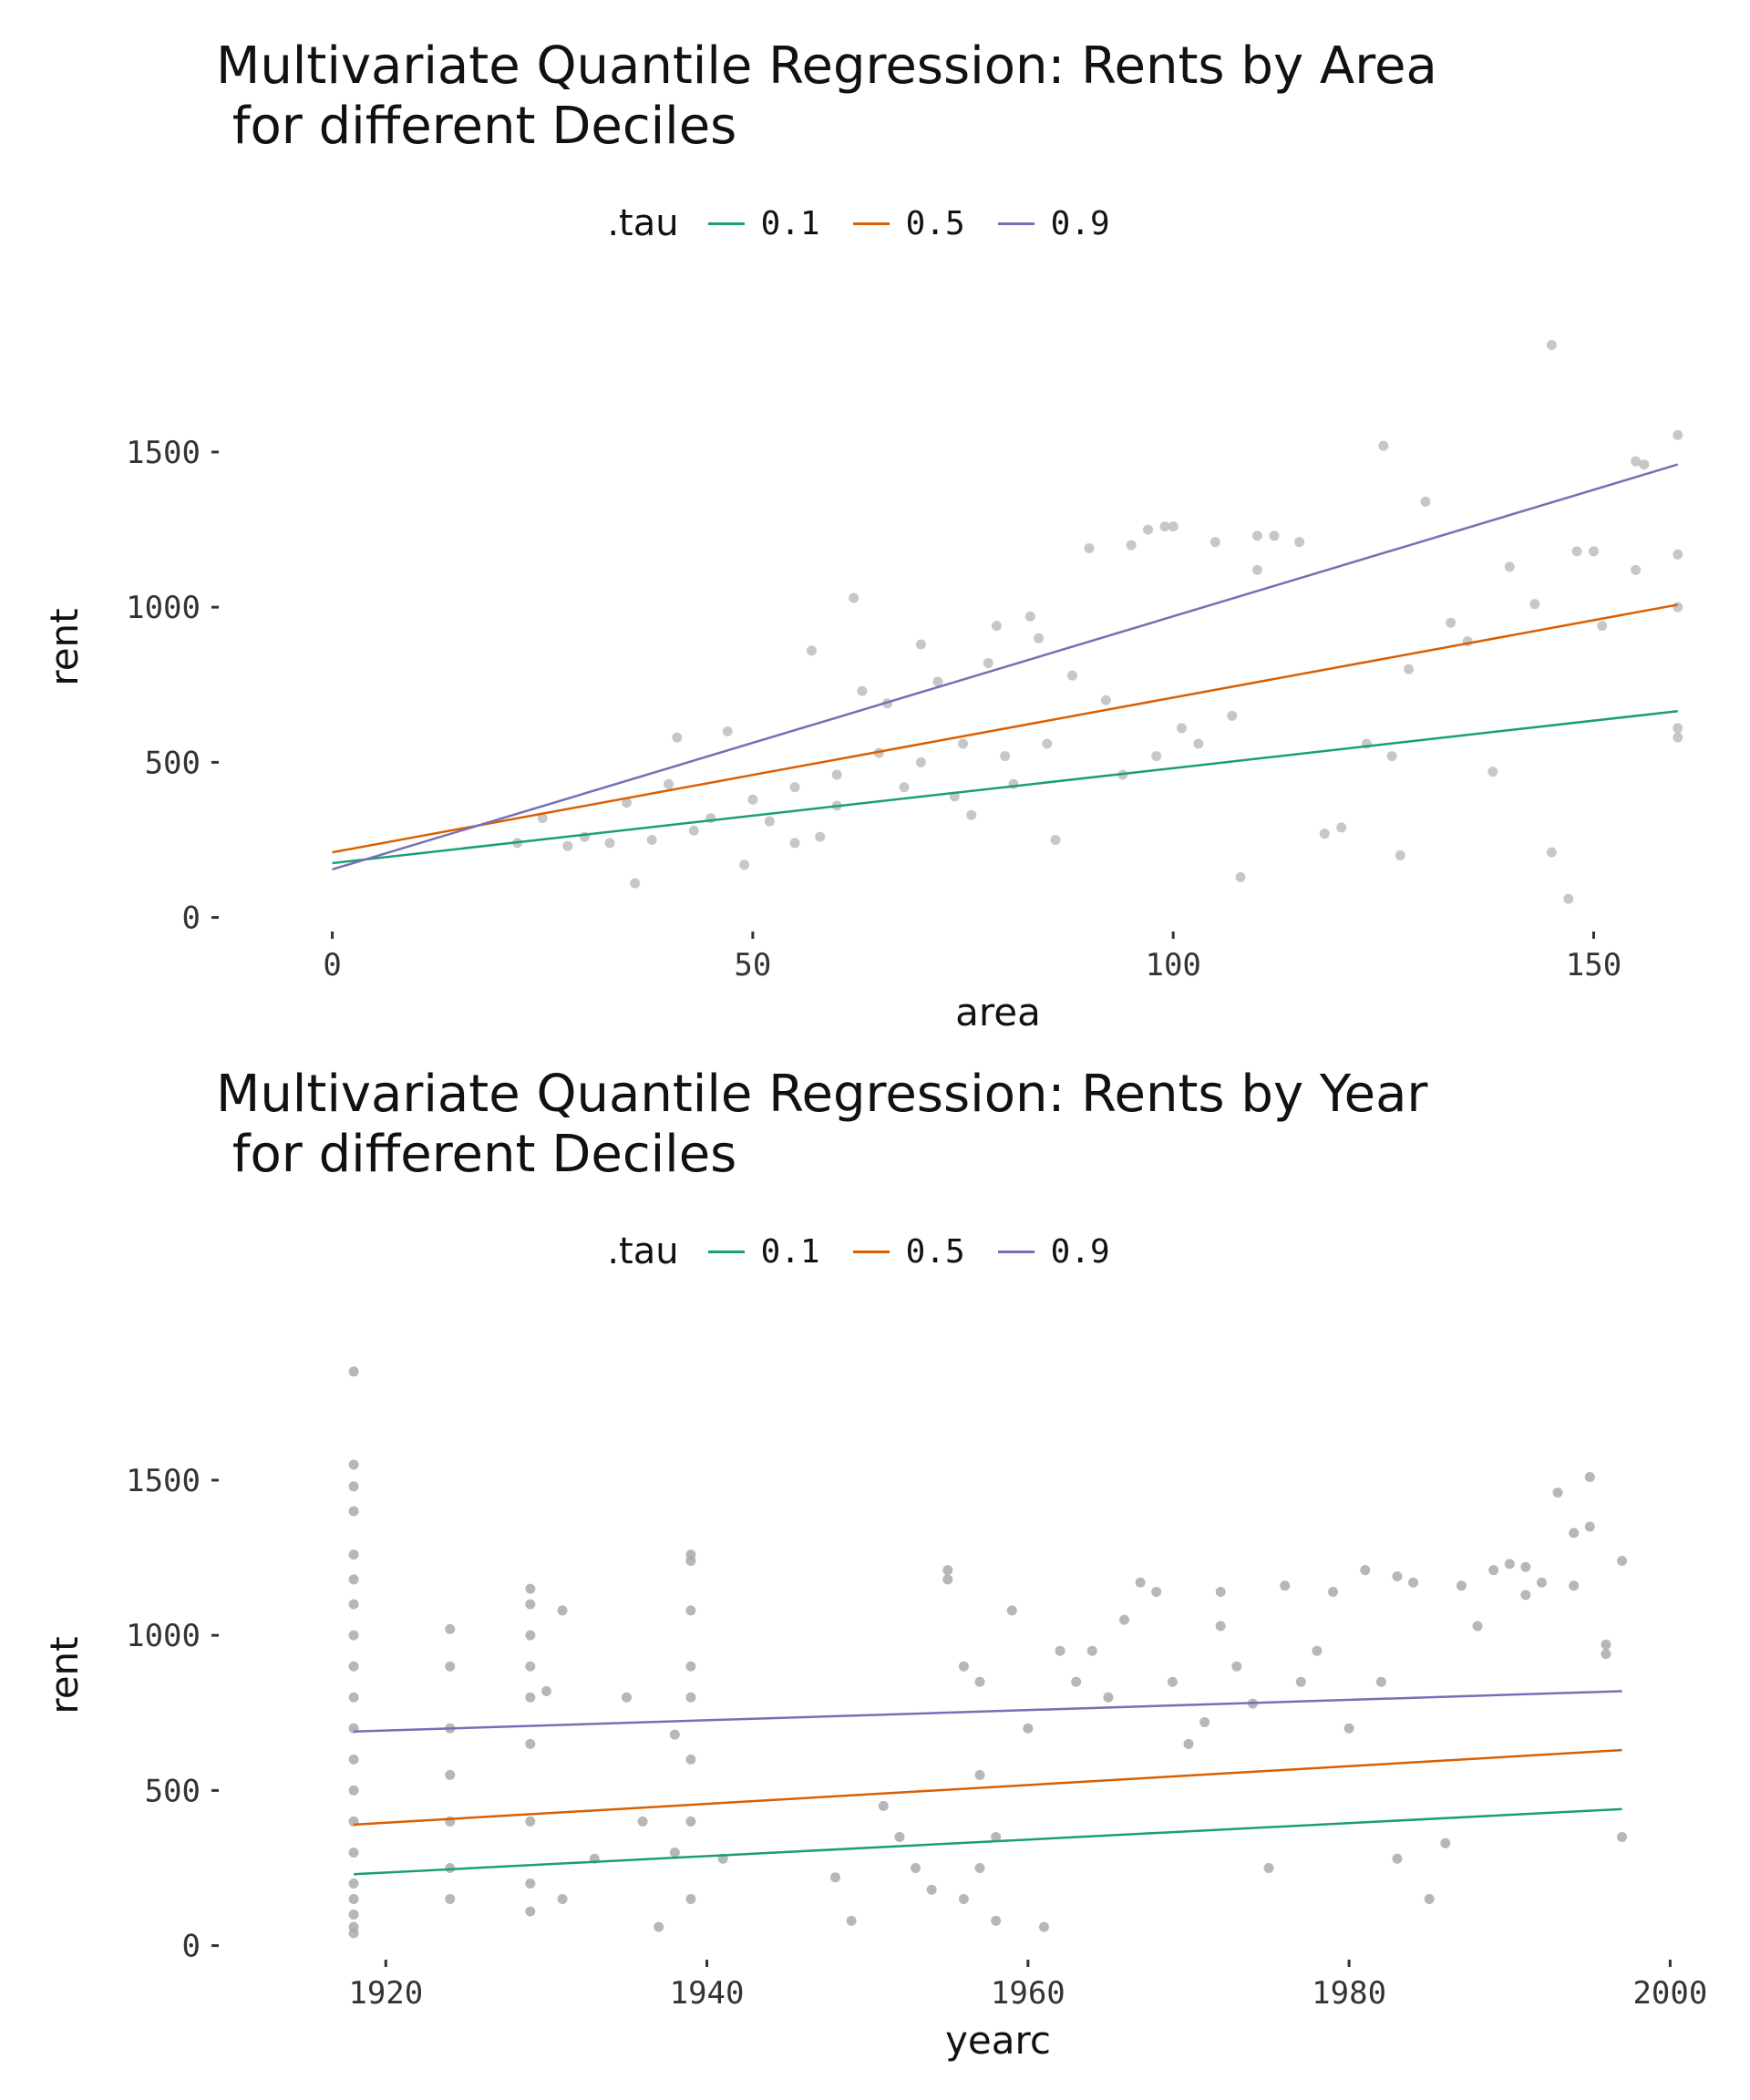 The width and height of the screenshot is (1750, 2100). Describe the element at coordinates (643, 223) in the screenshot. I see `legend-title: .tau` at that location.